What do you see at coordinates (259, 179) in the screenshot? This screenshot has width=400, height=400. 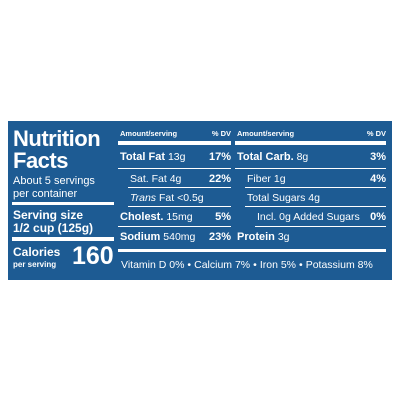 I see `nutrient-name: Fiber` at bounding box center [259, 179].